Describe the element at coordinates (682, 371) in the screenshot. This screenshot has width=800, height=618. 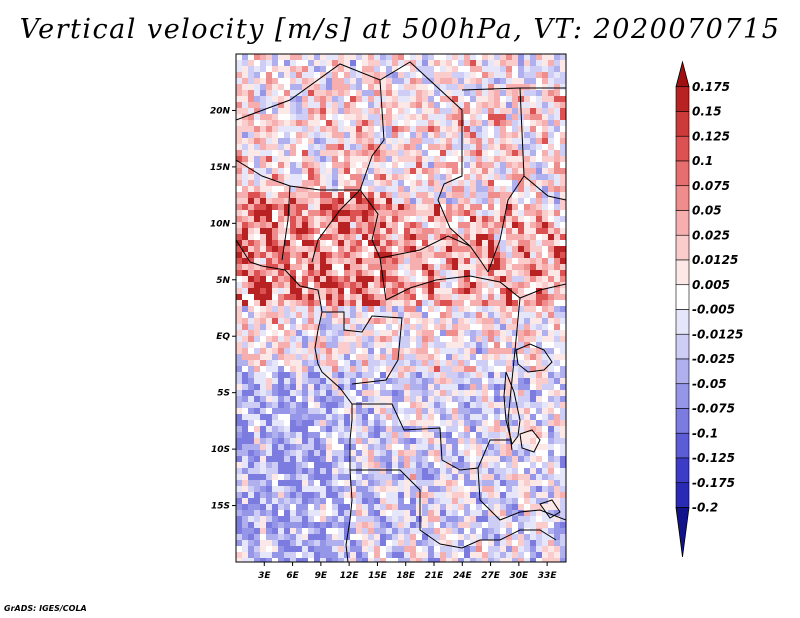
I see `colorbar-segment` at that location.